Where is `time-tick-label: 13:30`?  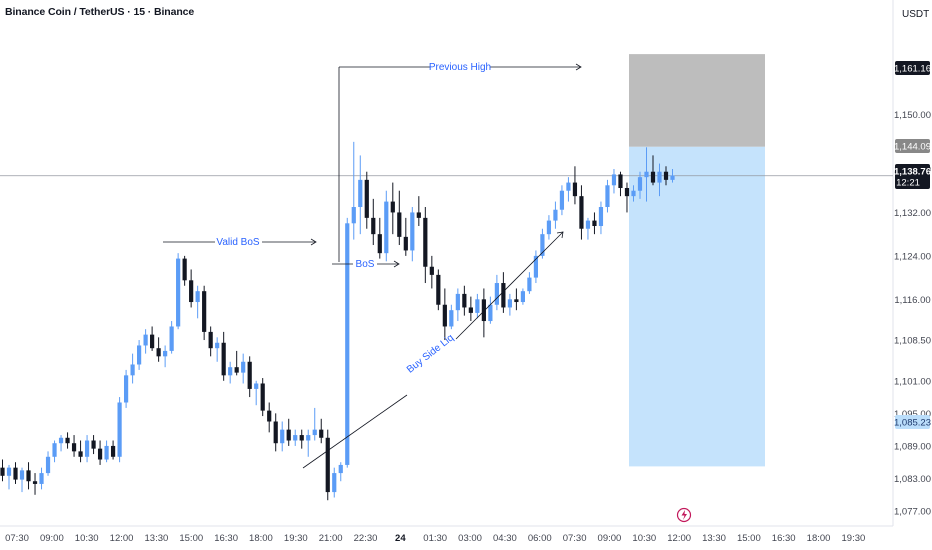
time-tick-label: 13:30 is located at coordinates (714, 538).